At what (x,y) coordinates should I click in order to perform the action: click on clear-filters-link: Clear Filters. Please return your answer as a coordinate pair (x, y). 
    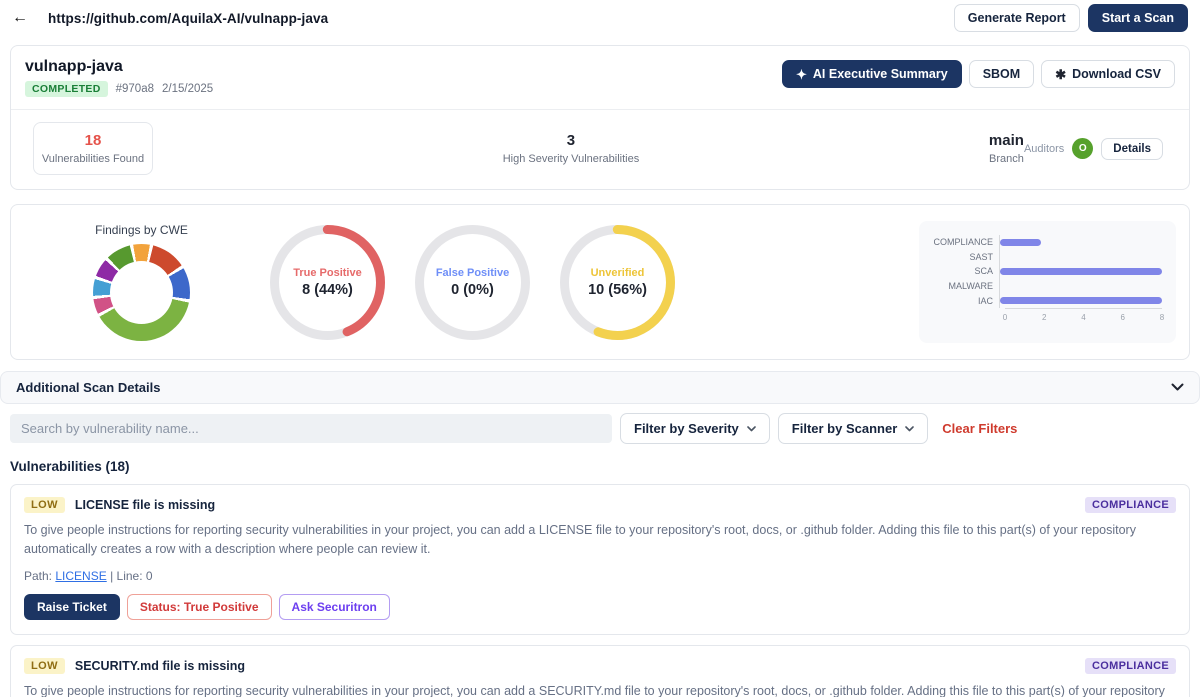
    Looking at the image, I should click on (980, 428).